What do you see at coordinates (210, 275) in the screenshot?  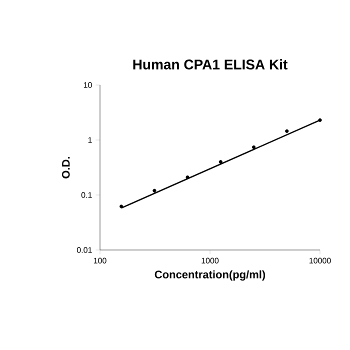 I see `x-axis-title: Concentration(pg/ml)` at bounding box center [210, 275].